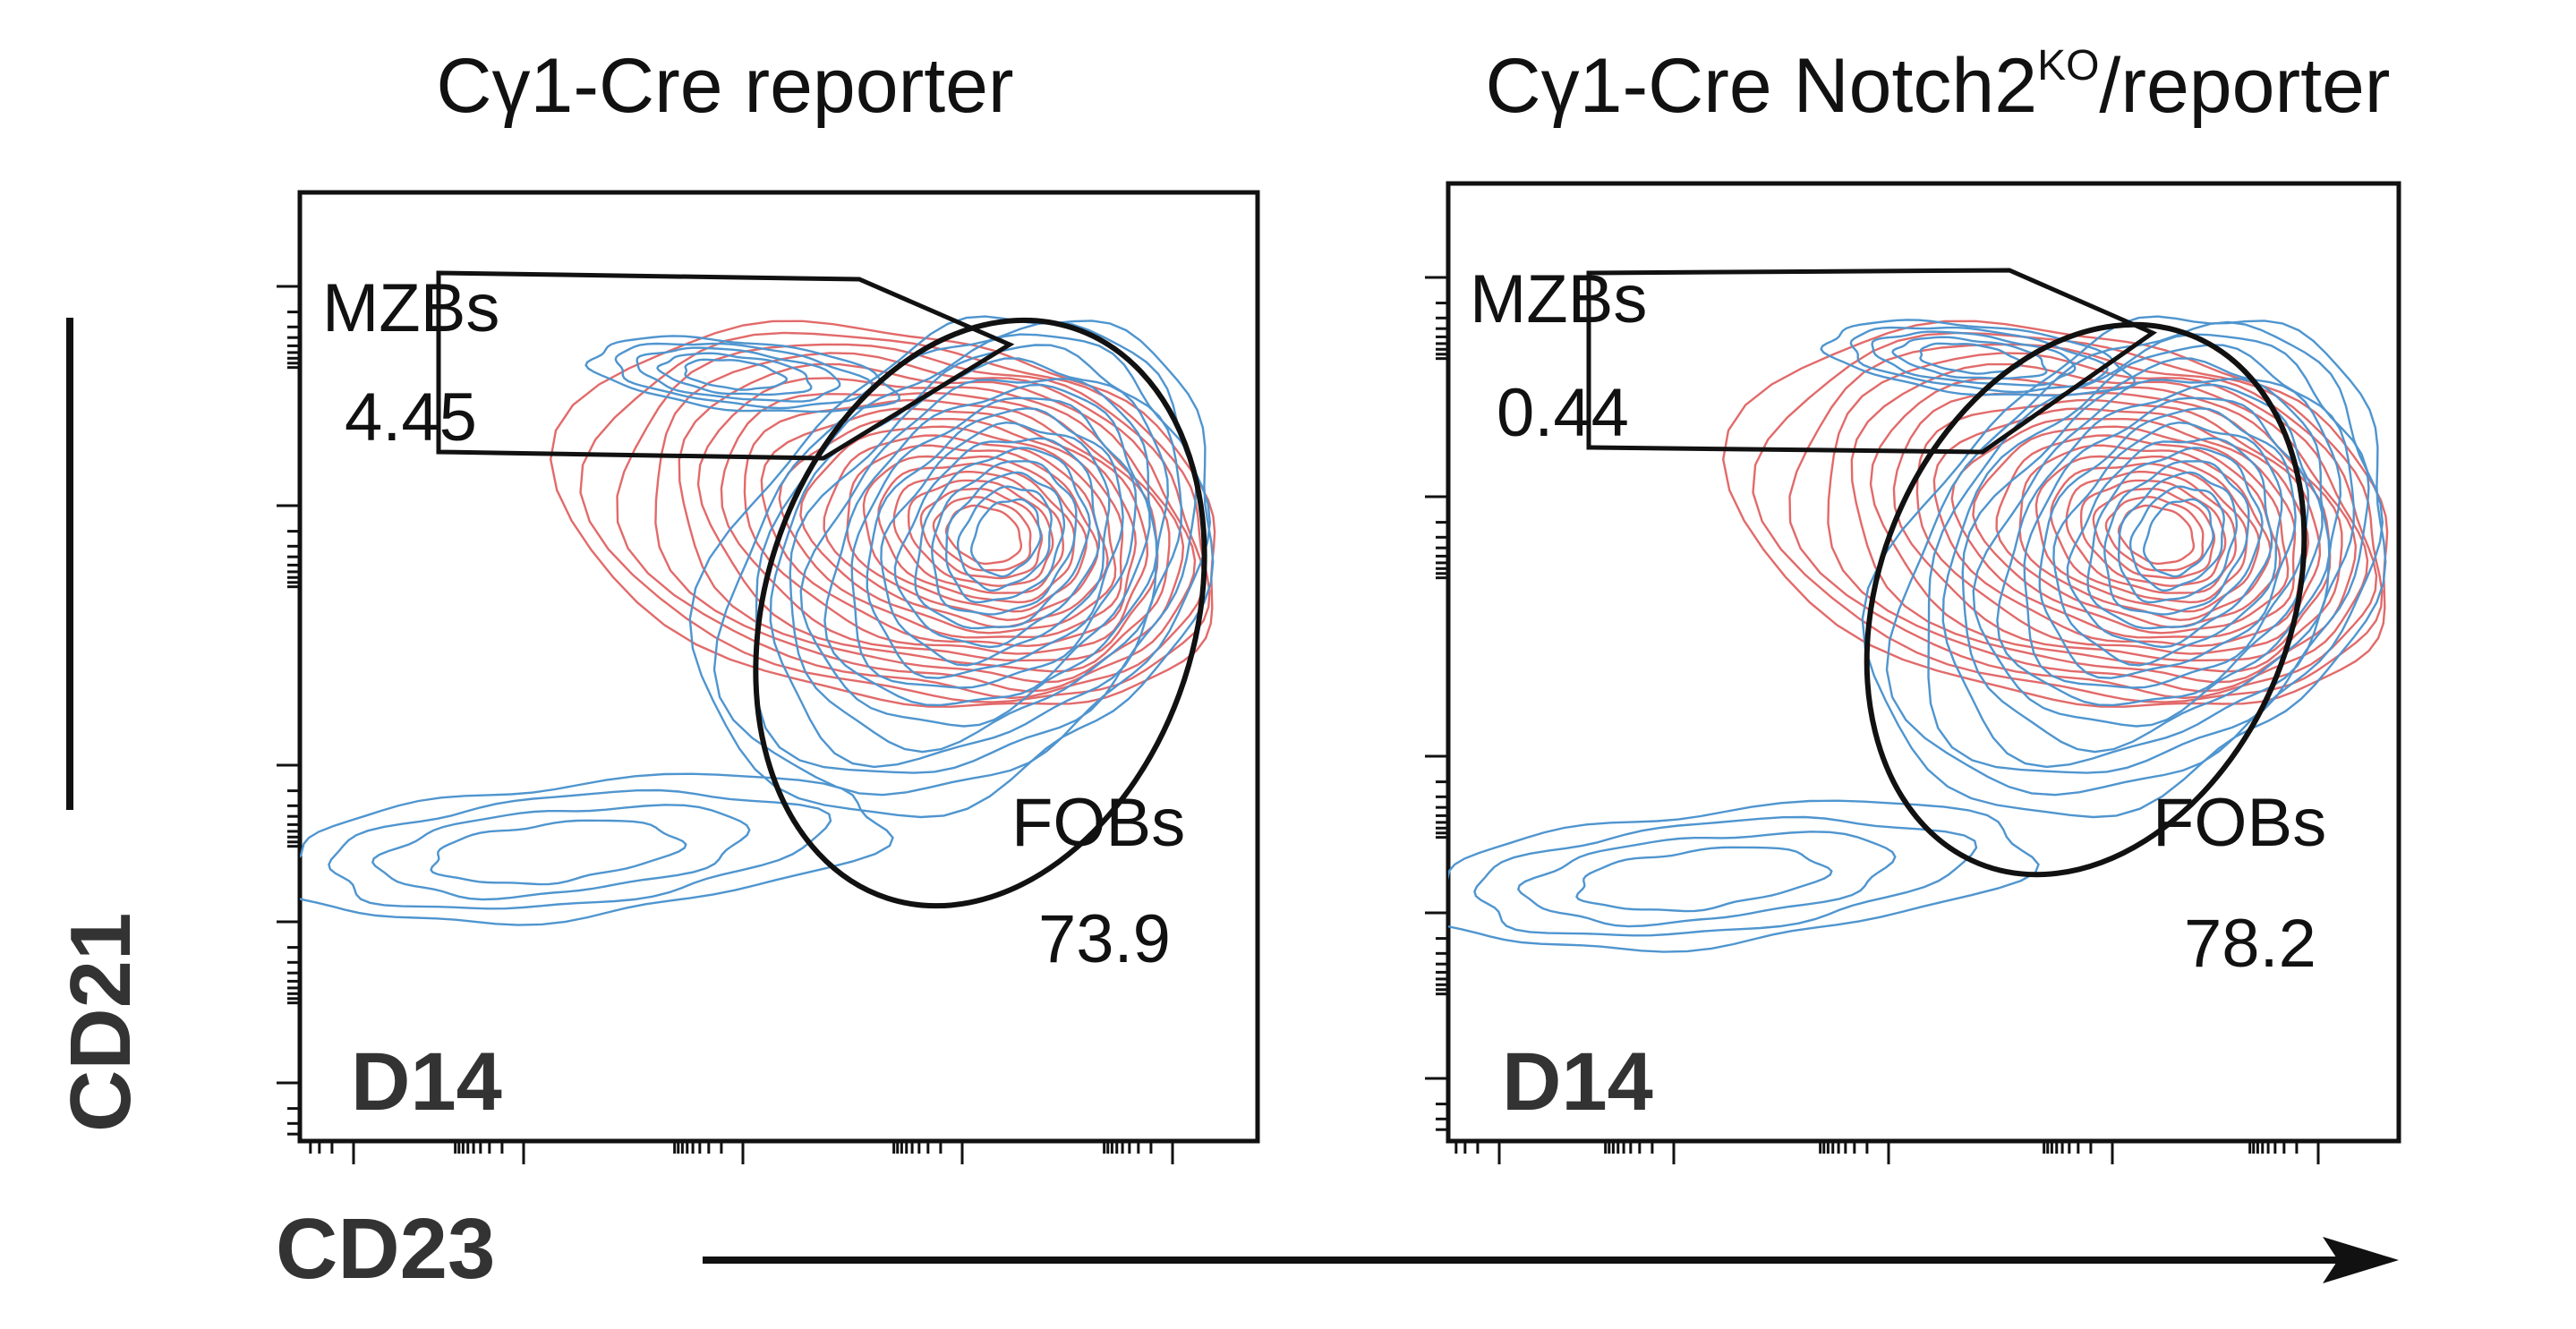 This screenshot has width=2576, height=1329. Describe the element at coordinates (1104, 939) in the screenshot. I see `fob-gate-value-left: 73.9` at that location.